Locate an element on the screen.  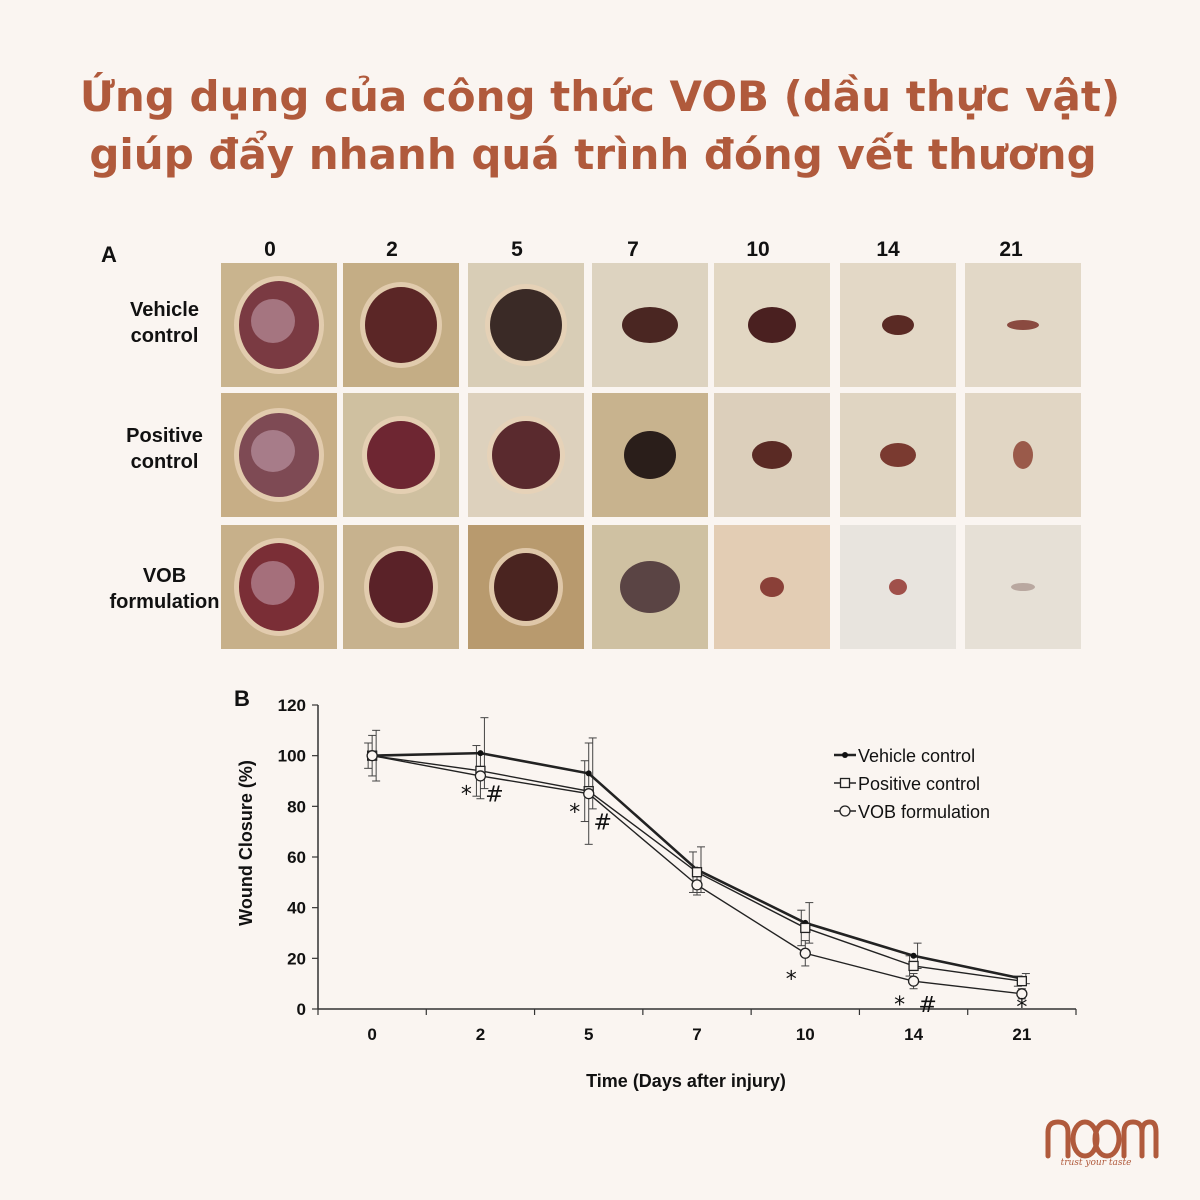
y-tick-label: 40 is located at coordinates (296, 908).